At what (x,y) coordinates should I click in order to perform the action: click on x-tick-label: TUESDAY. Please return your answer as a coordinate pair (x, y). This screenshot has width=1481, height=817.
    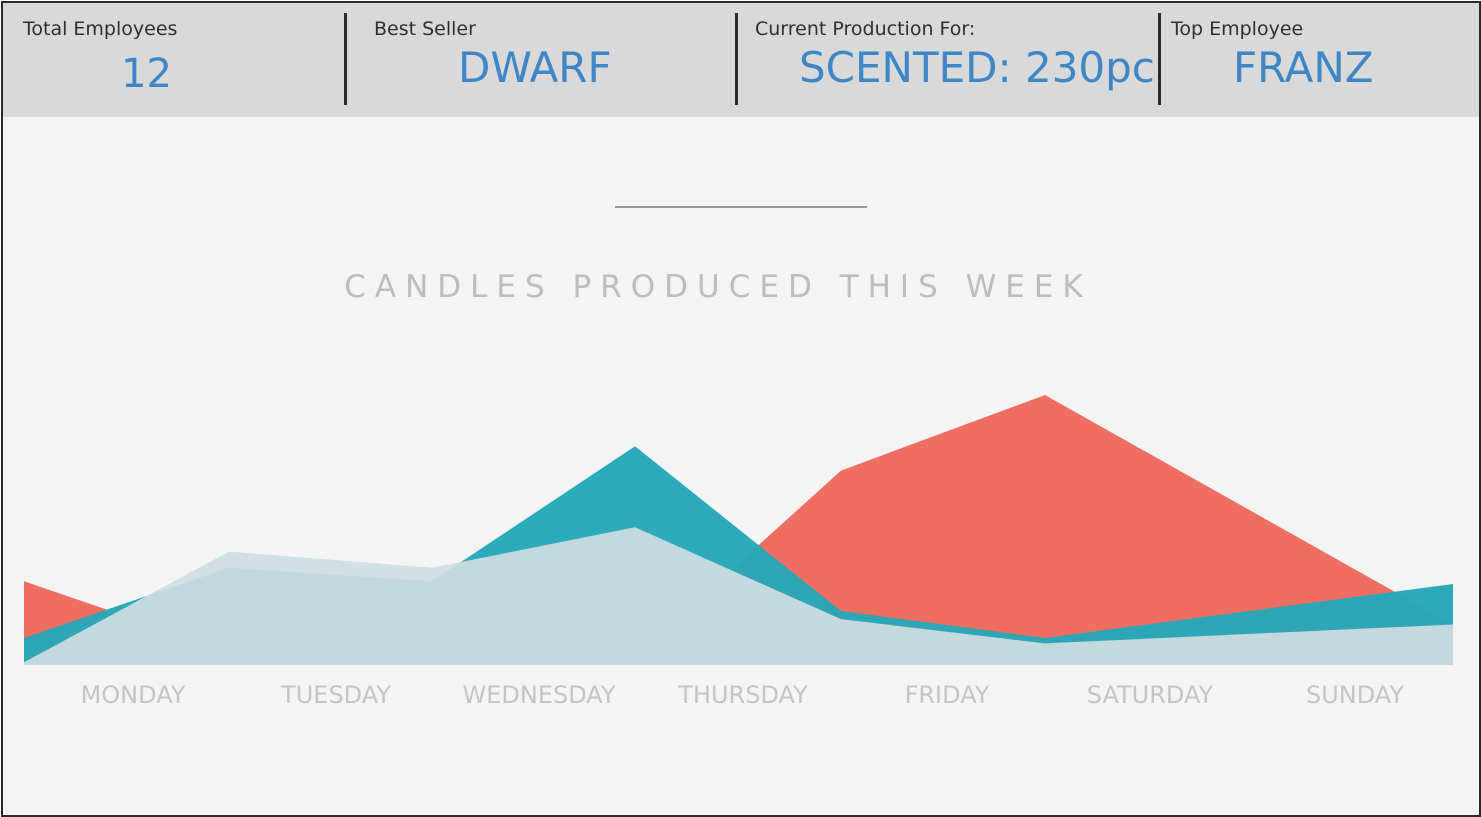
    Looking at the image, I should click on (335, 695).